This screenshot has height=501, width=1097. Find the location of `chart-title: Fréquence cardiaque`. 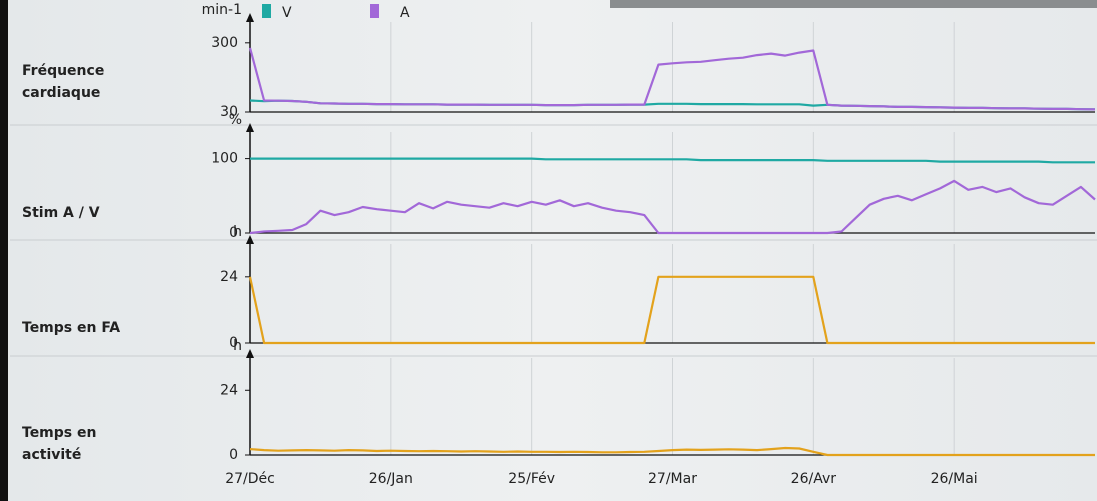

chart-title: Fréquence cardiaque is located at coordinates (63, 82).